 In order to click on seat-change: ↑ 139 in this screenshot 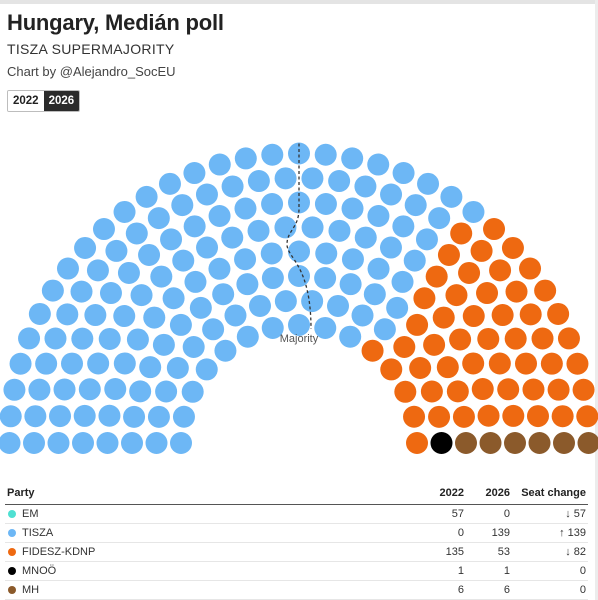, I will do `click(550, 533)`.